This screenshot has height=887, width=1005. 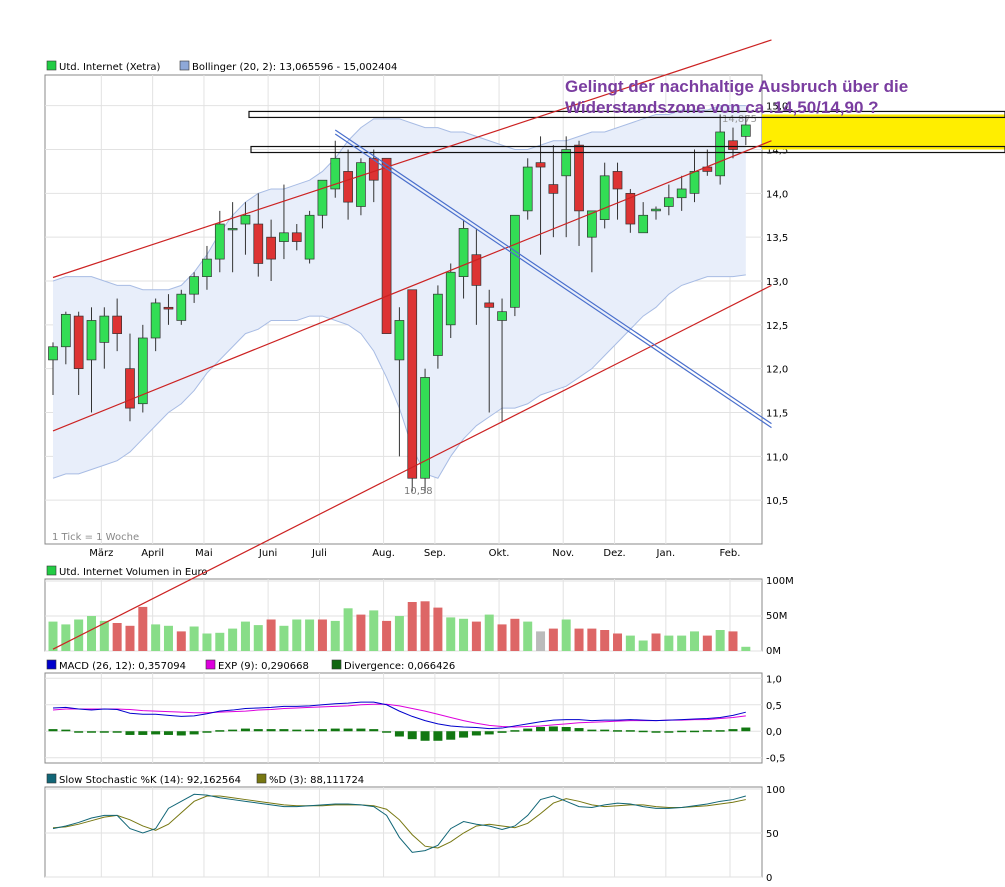 I want to click on macd-exp-line, so click(x=399, y=715).